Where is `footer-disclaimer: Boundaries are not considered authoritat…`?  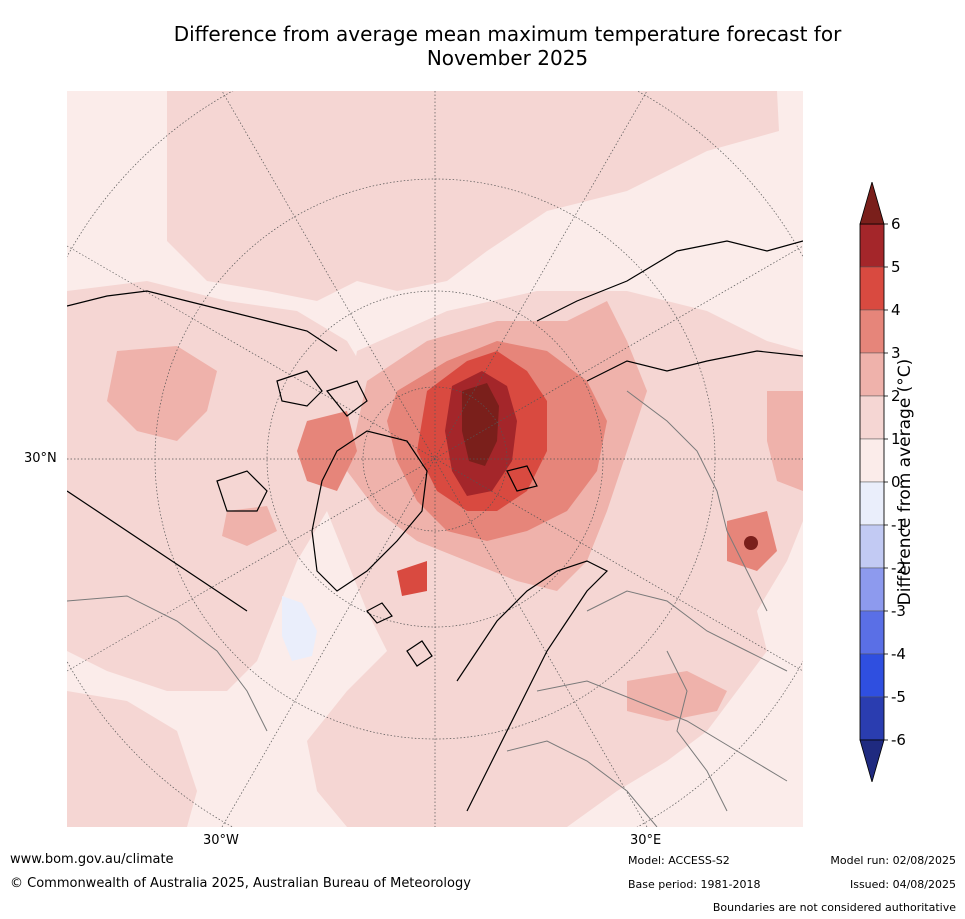 footer-disclaimer: Boundaries are not considered authoritat… is located at coordinates (834, 907).